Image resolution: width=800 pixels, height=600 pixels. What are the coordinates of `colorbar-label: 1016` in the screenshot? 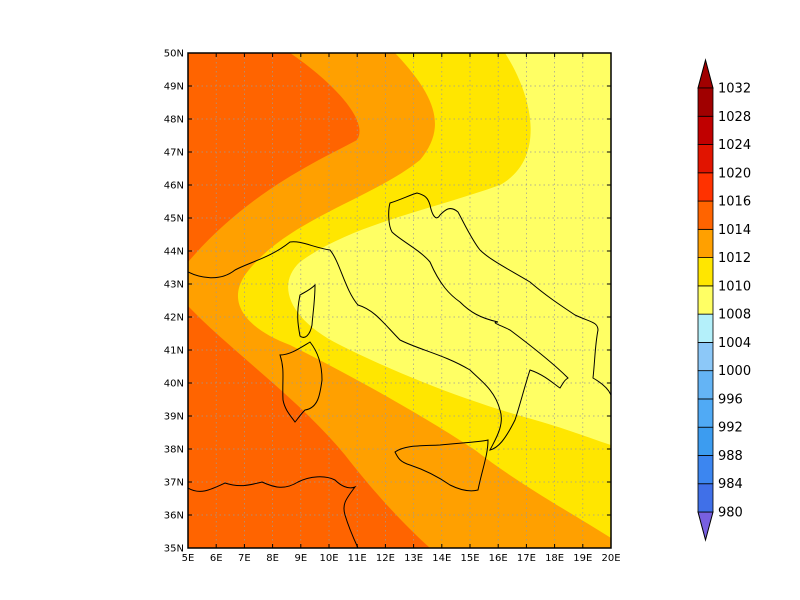 It's located at (734, 202).